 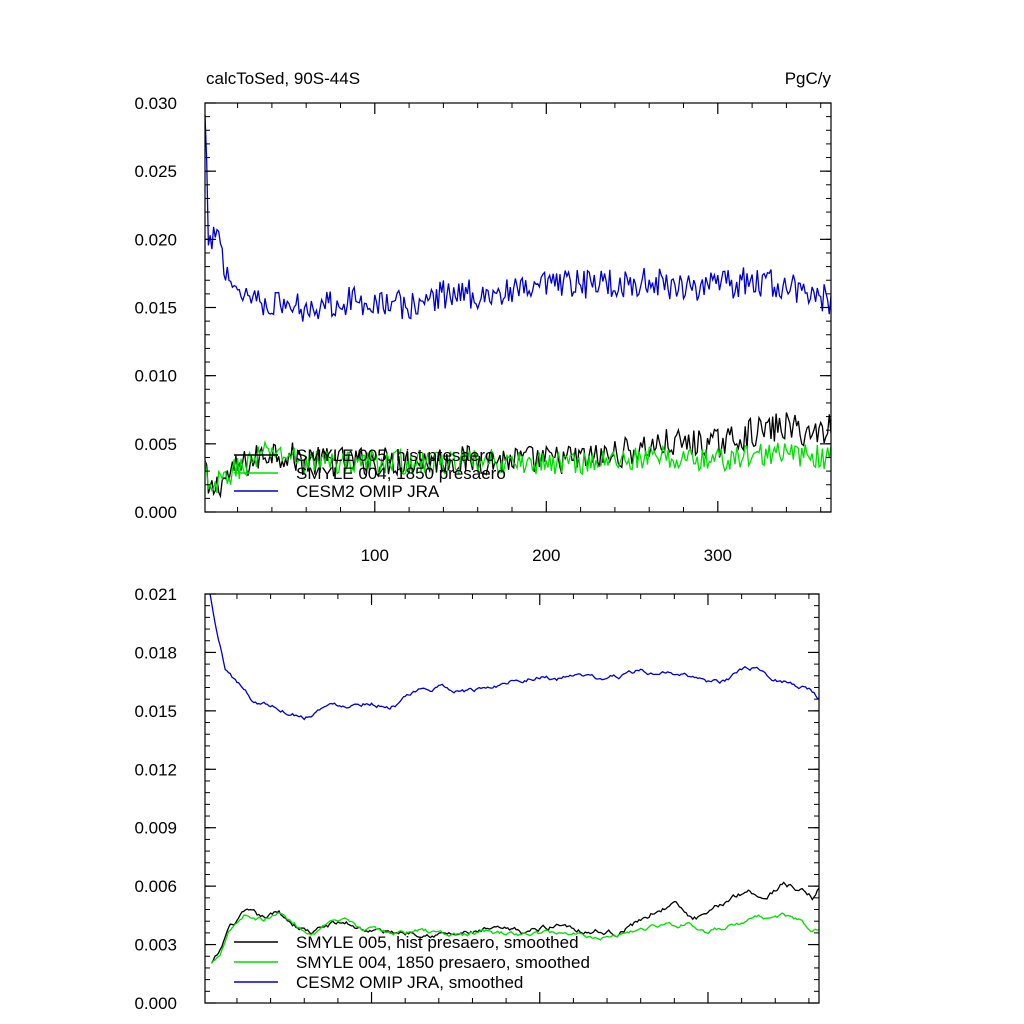 What do you see at coordinates (401, 473) in the screenshot?
I see `legend-label-2: SMYLE 004, 1850 presaero` at bounding box center [401, 473].